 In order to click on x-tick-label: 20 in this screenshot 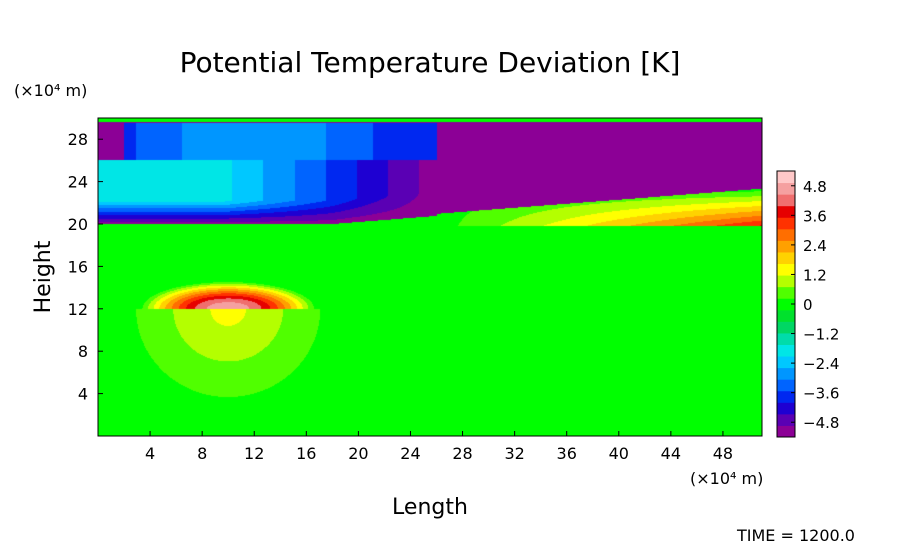, I will do `click(358, 453)`.